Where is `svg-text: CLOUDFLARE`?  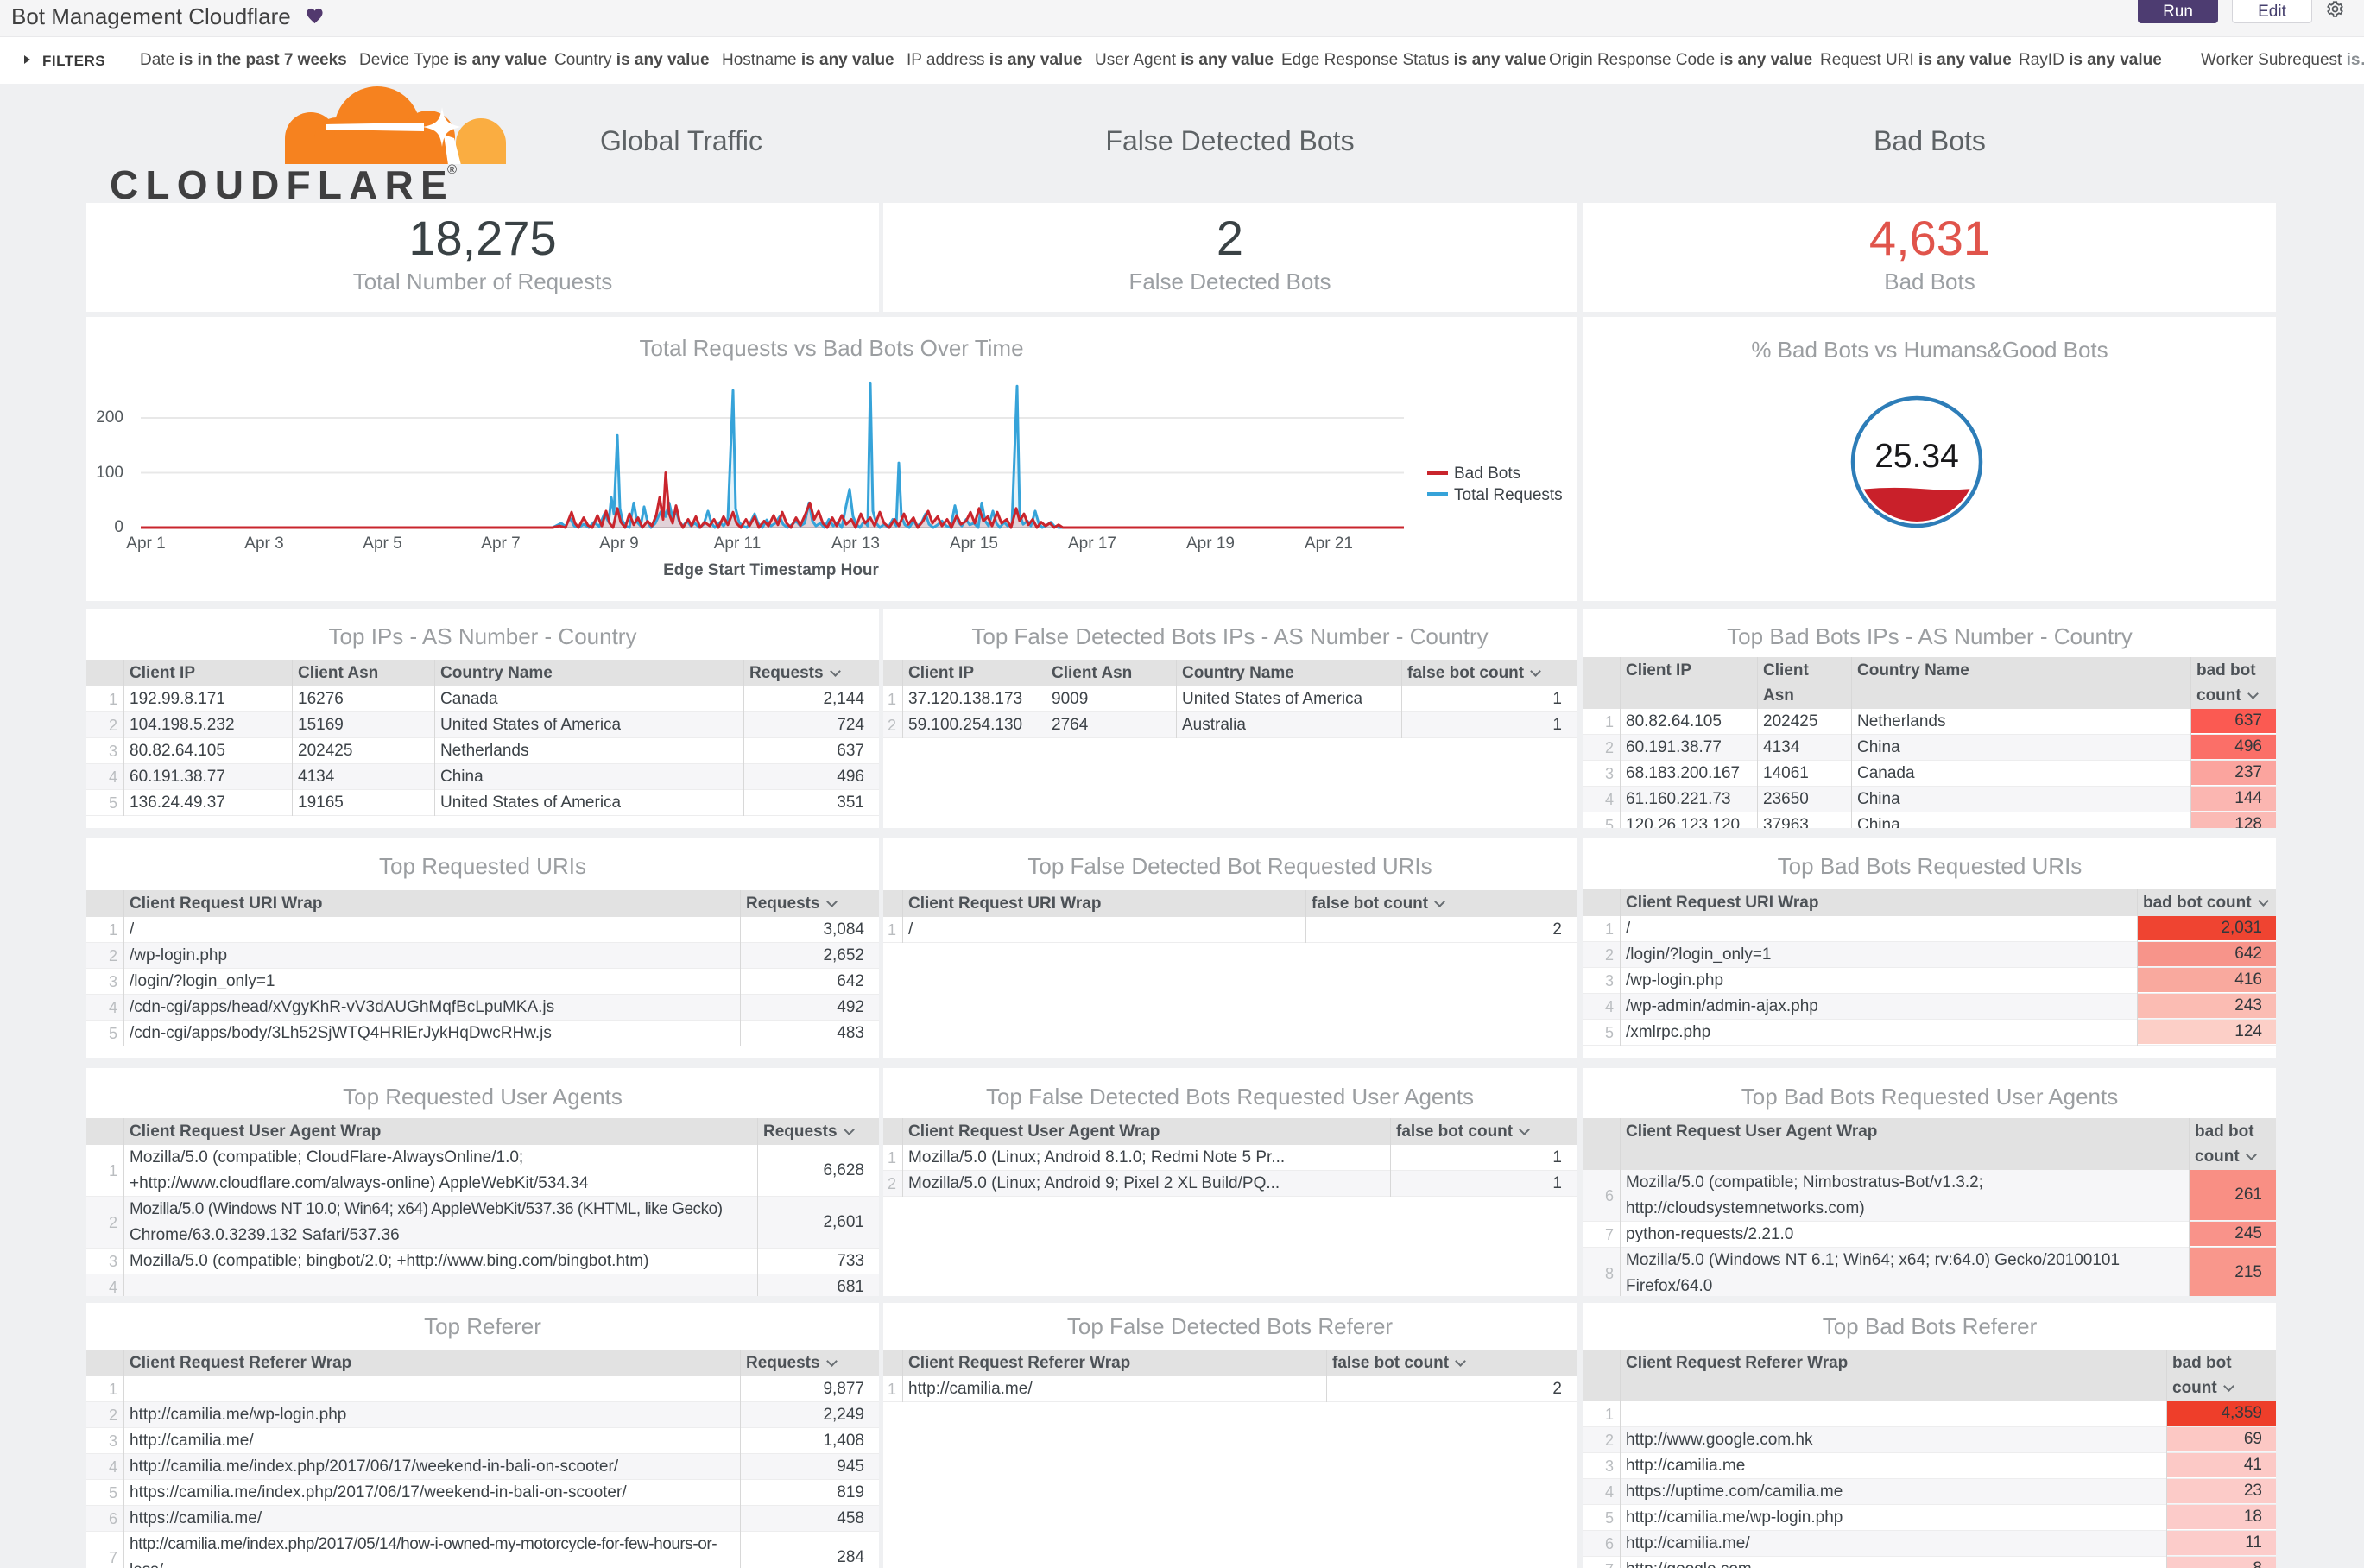
svg-text: CLOUDFLARE is located at coordinates (282, 182).